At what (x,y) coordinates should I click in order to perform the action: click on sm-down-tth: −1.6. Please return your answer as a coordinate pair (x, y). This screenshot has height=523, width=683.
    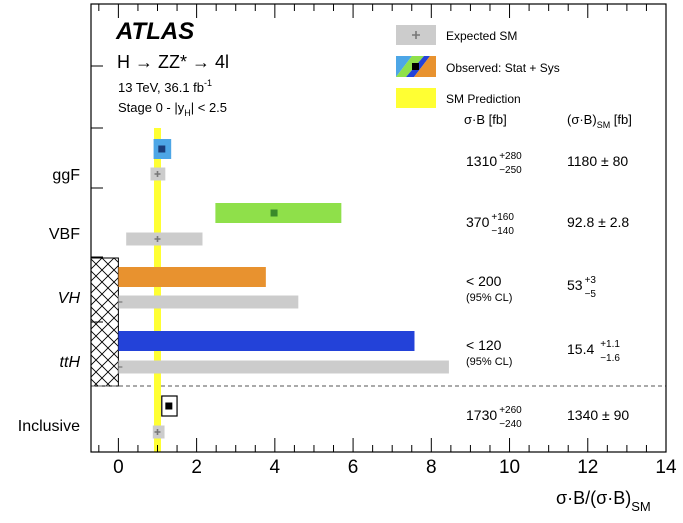
    Looking at the image, I should click on (610, 358).